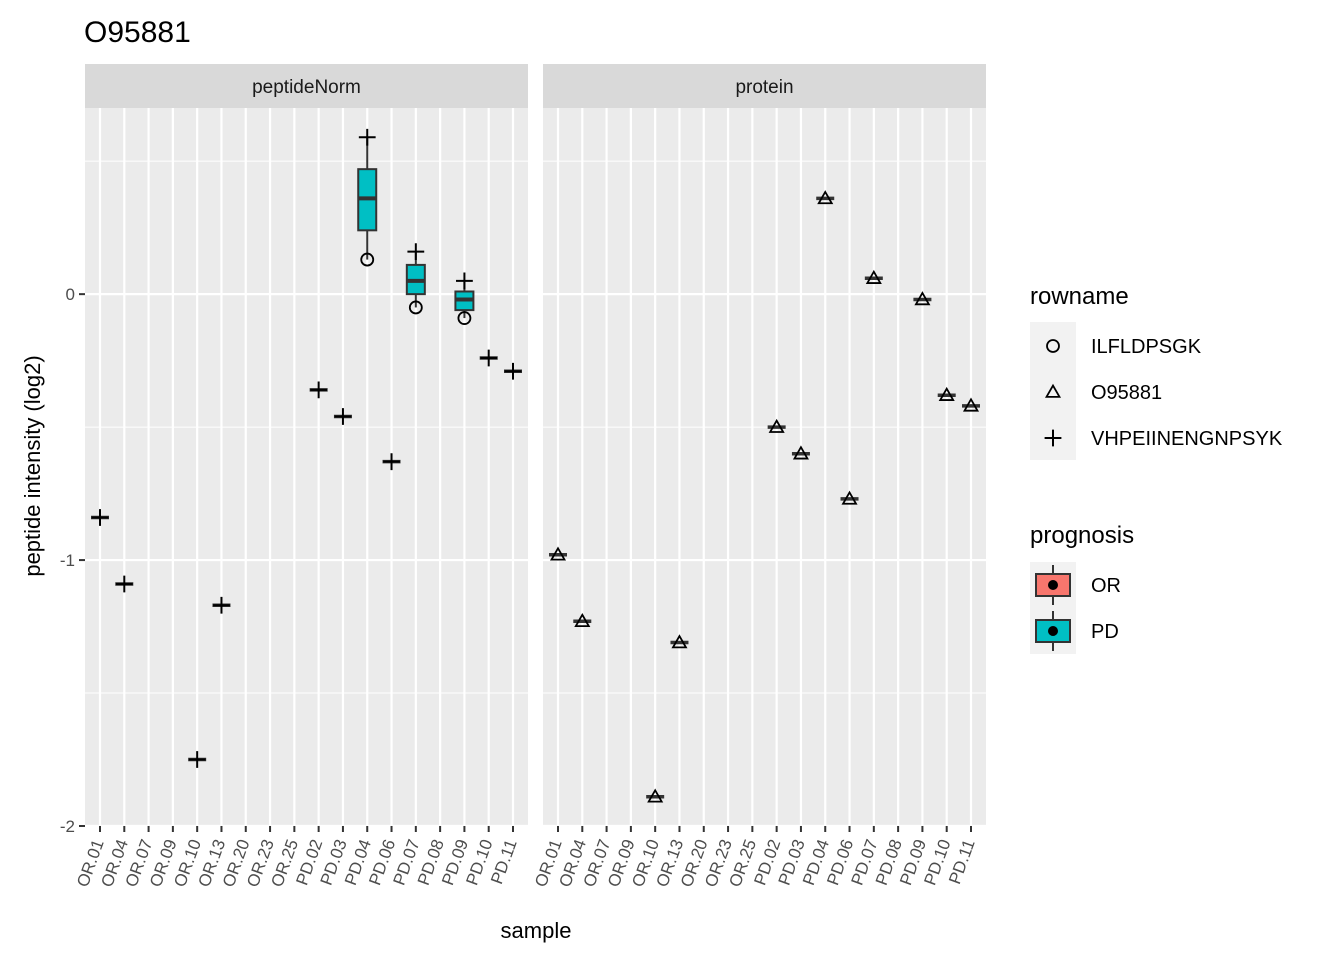 This screenshot has height=960, width=1344. Describe the element at coordinates (67, 826) in the screenshot. I see `y-tick-label: -2` at that location.